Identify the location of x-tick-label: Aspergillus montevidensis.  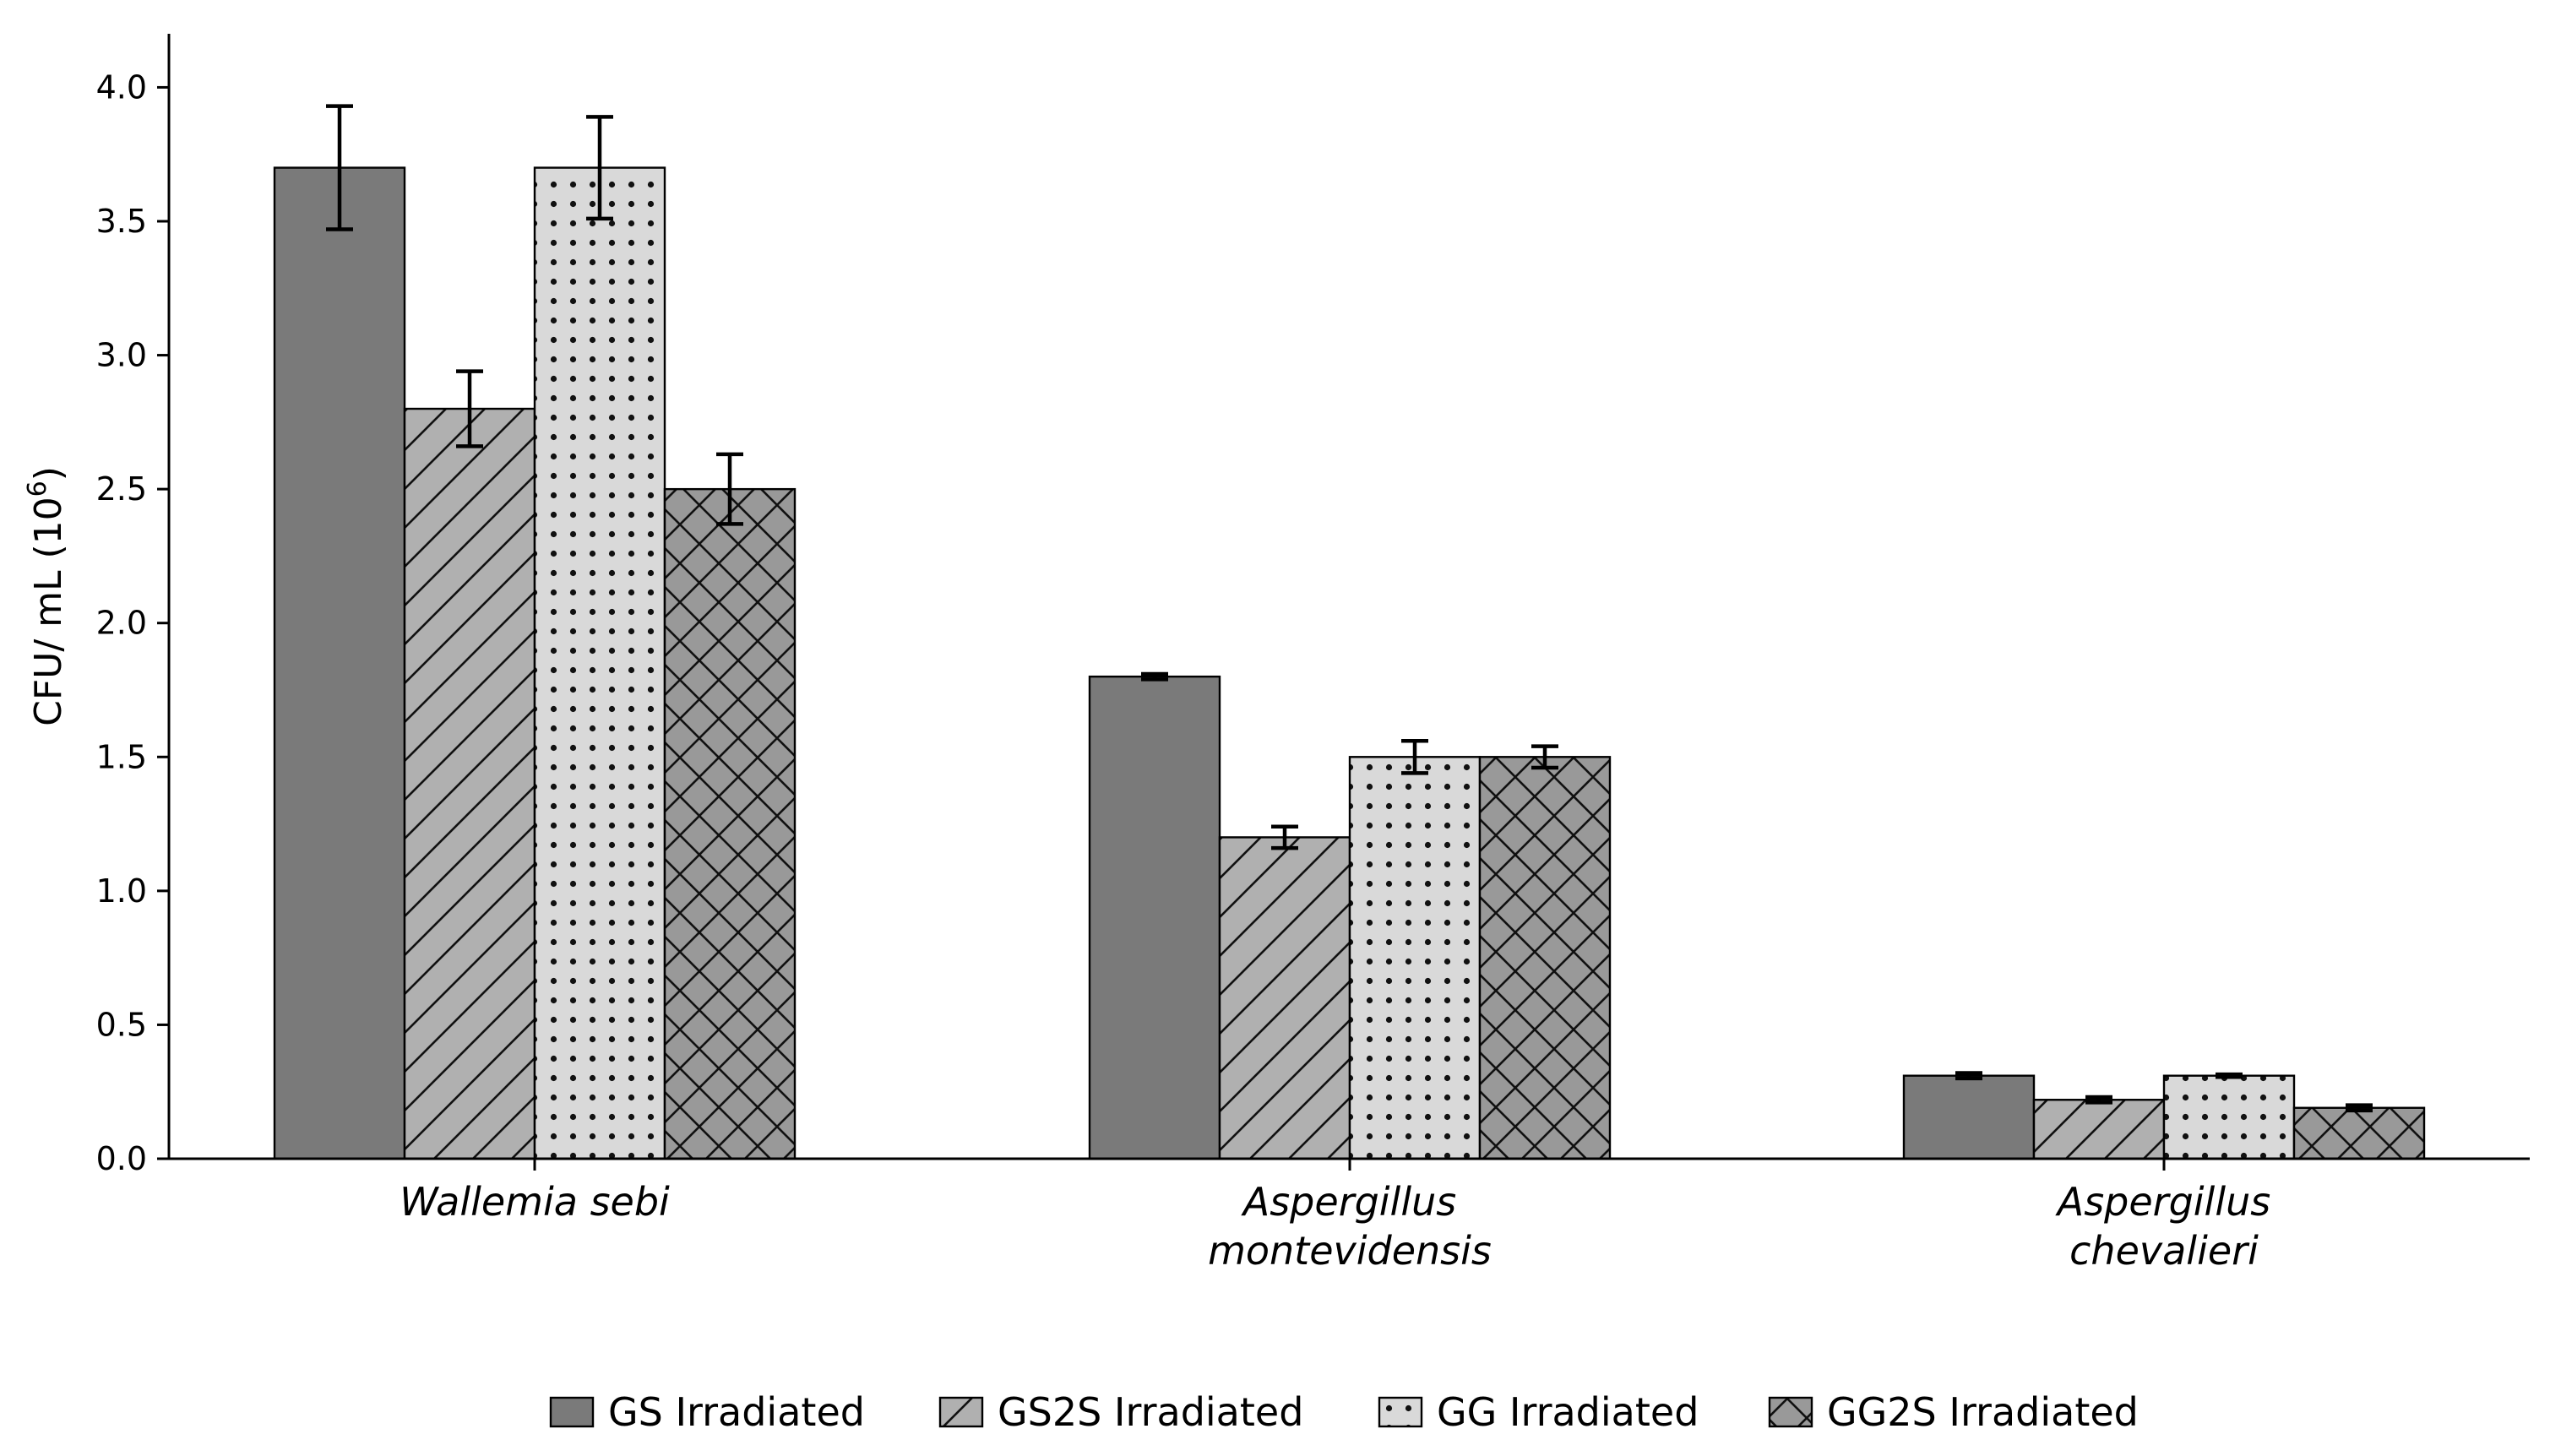
(1350, 1227).